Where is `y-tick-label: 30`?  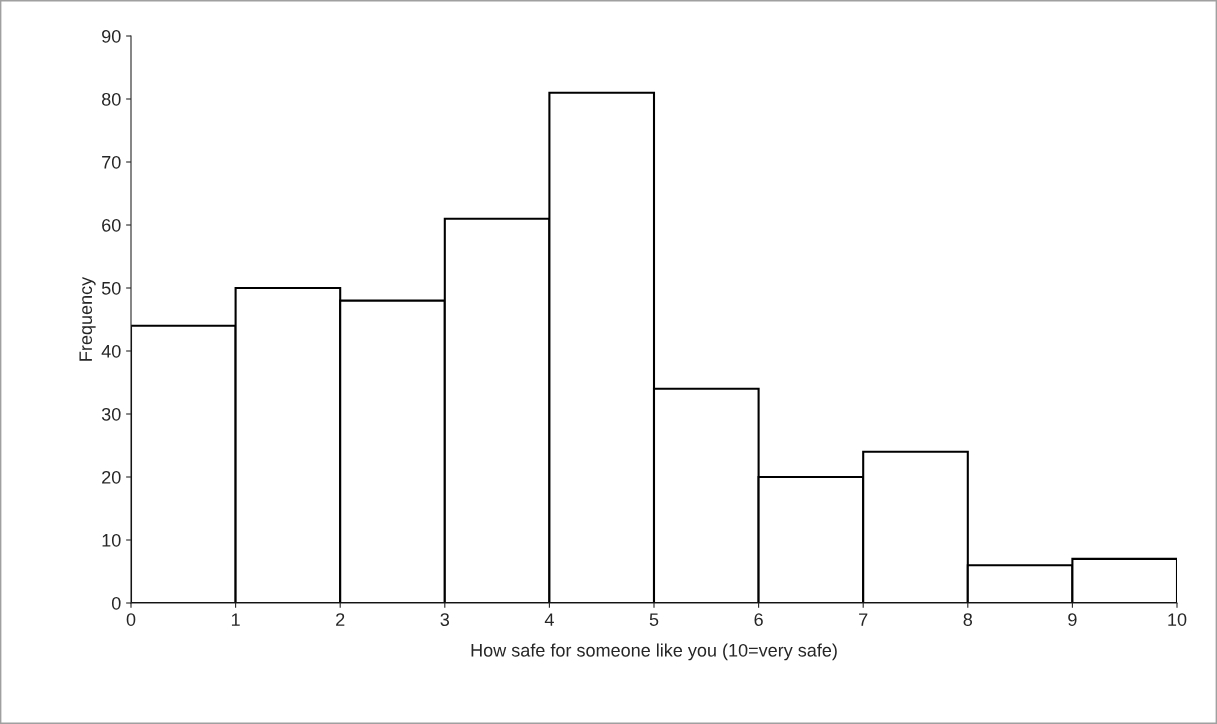 y-tick-label: 30 is located at coordinates (111, 414).